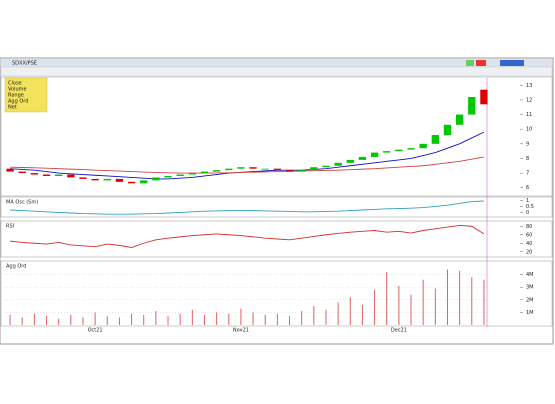 The height and width of the screenshot is (404, 555). What do you see at coordinates (17, 90) in the screenshot?
I see `legend-item: Volume` at bounding box center [17, 90].